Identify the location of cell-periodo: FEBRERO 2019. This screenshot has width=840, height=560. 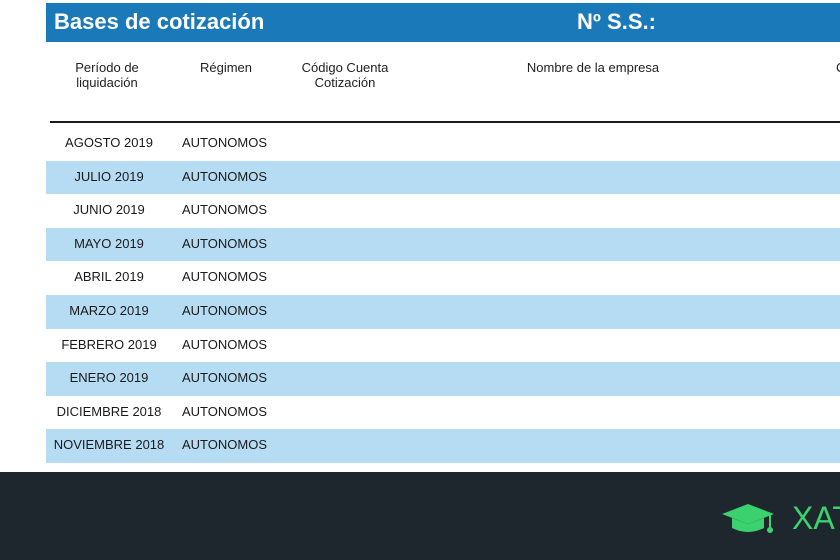
(109, 344).